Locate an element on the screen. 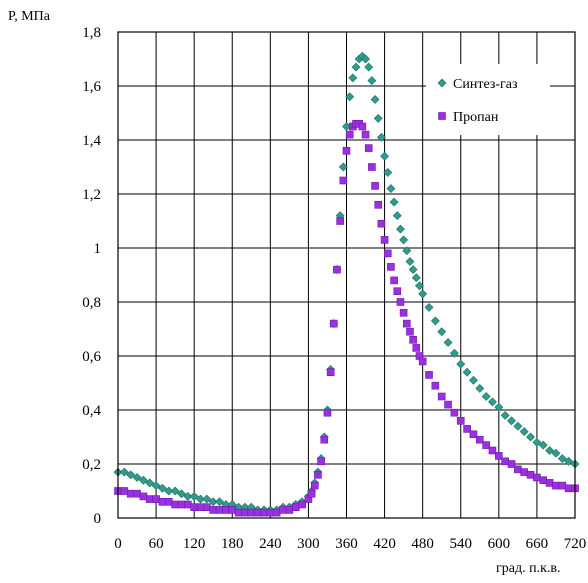 This screenshot has width=588, height=583. x-tick-label: 60 is located at coordinates (156, 544).